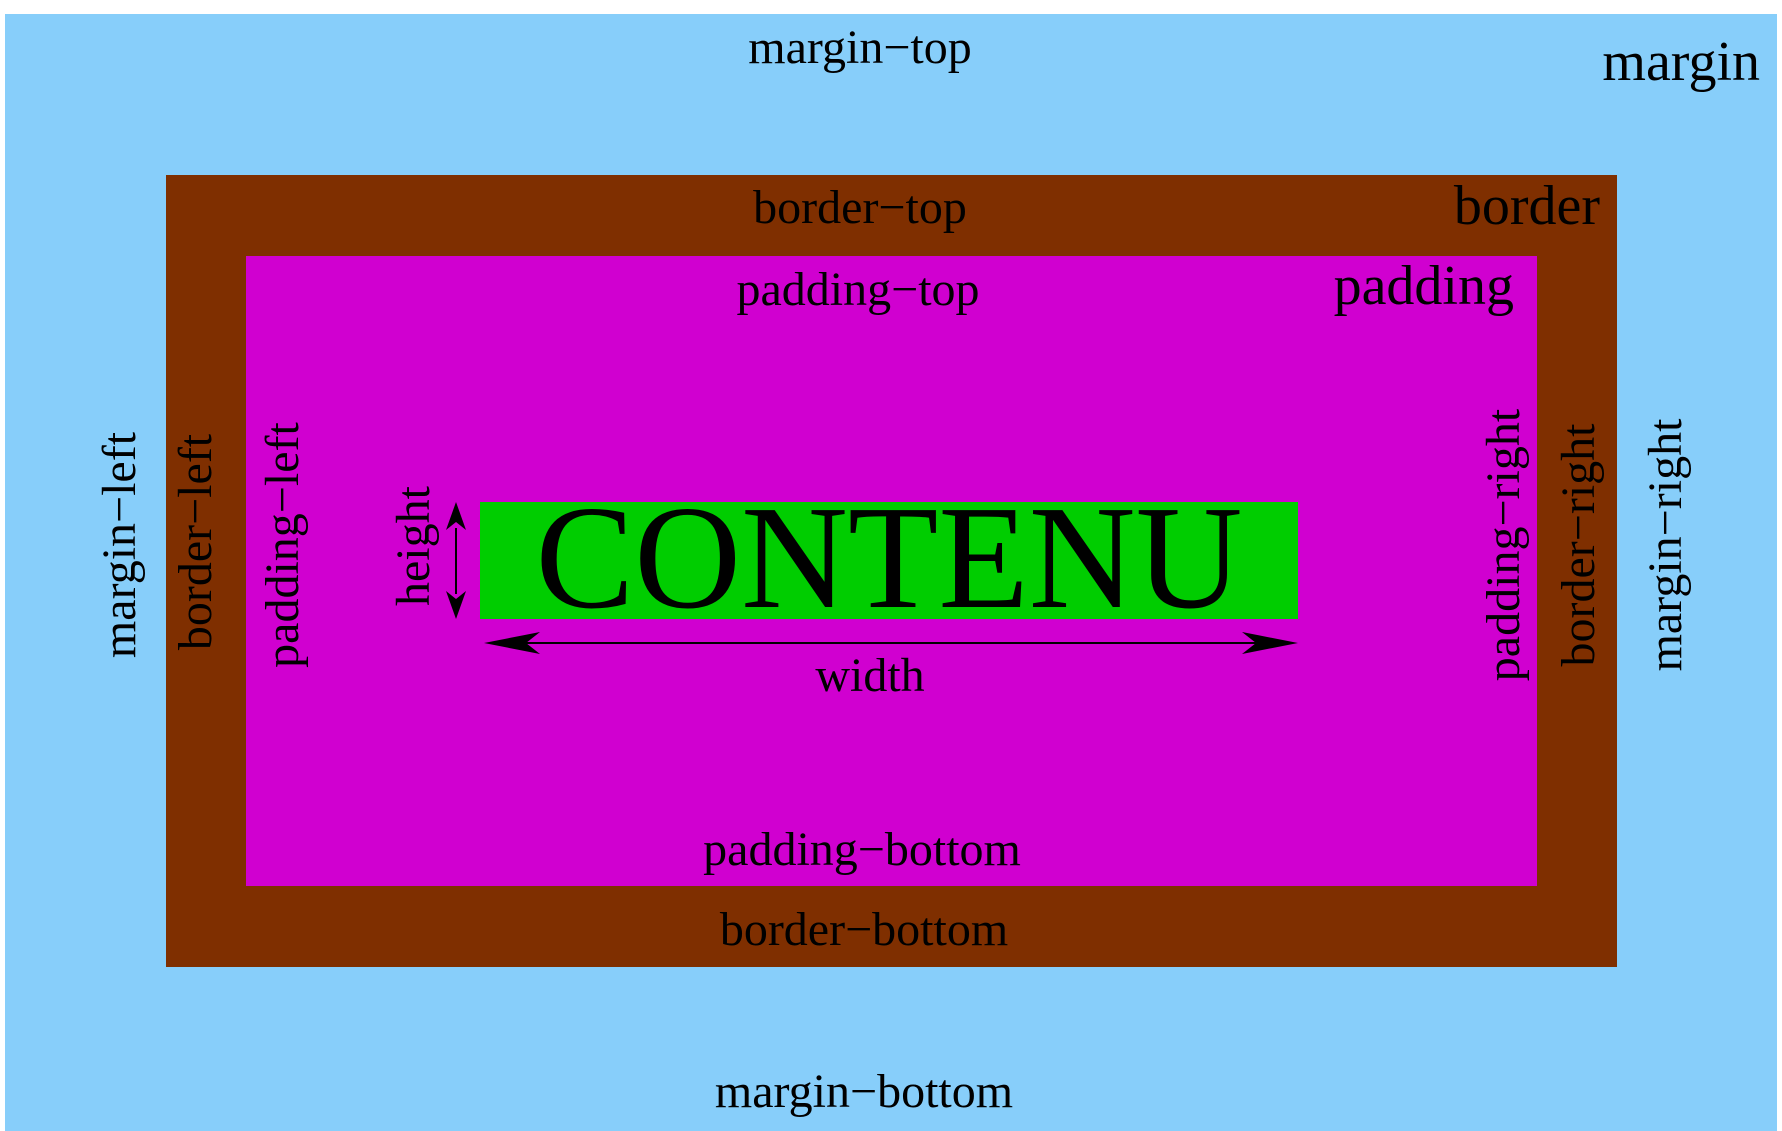 Image resolution: width=1782 pixels, height=1131 pixels. I want to click on height-arrow, so click(456, 560).